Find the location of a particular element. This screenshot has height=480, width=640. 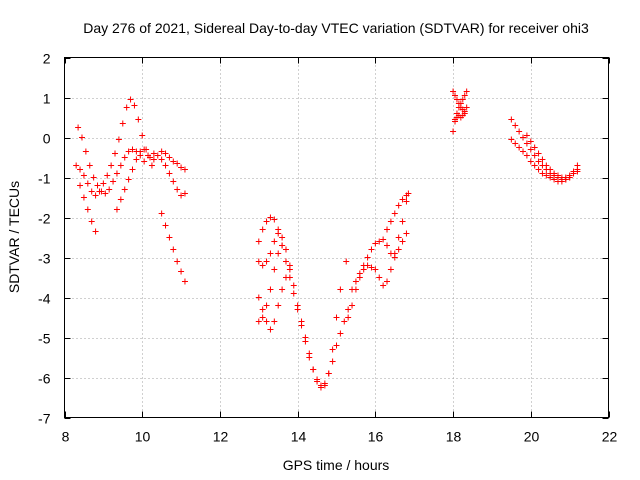

y-axis-label: SDTVAR / TECUs is located at coordinates (14, 237).